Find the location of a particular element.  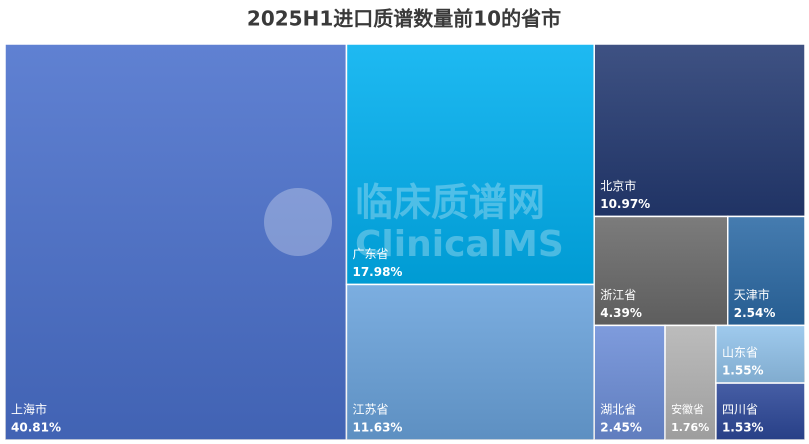

value-label: 11.63% is located at coordinates (377, 428).